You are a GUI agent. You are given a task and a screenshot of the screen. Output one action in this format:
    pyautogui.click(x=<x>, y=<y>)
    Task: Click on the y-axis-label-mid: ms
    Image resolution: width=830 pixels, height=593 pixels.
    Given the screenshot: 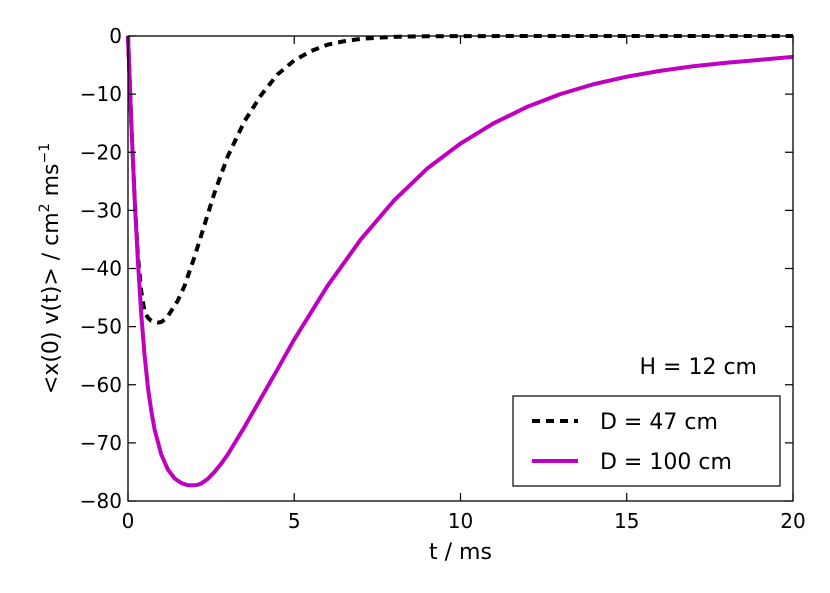 What is the action you would take?
    pyautogui.click(x=51, y=184)
    